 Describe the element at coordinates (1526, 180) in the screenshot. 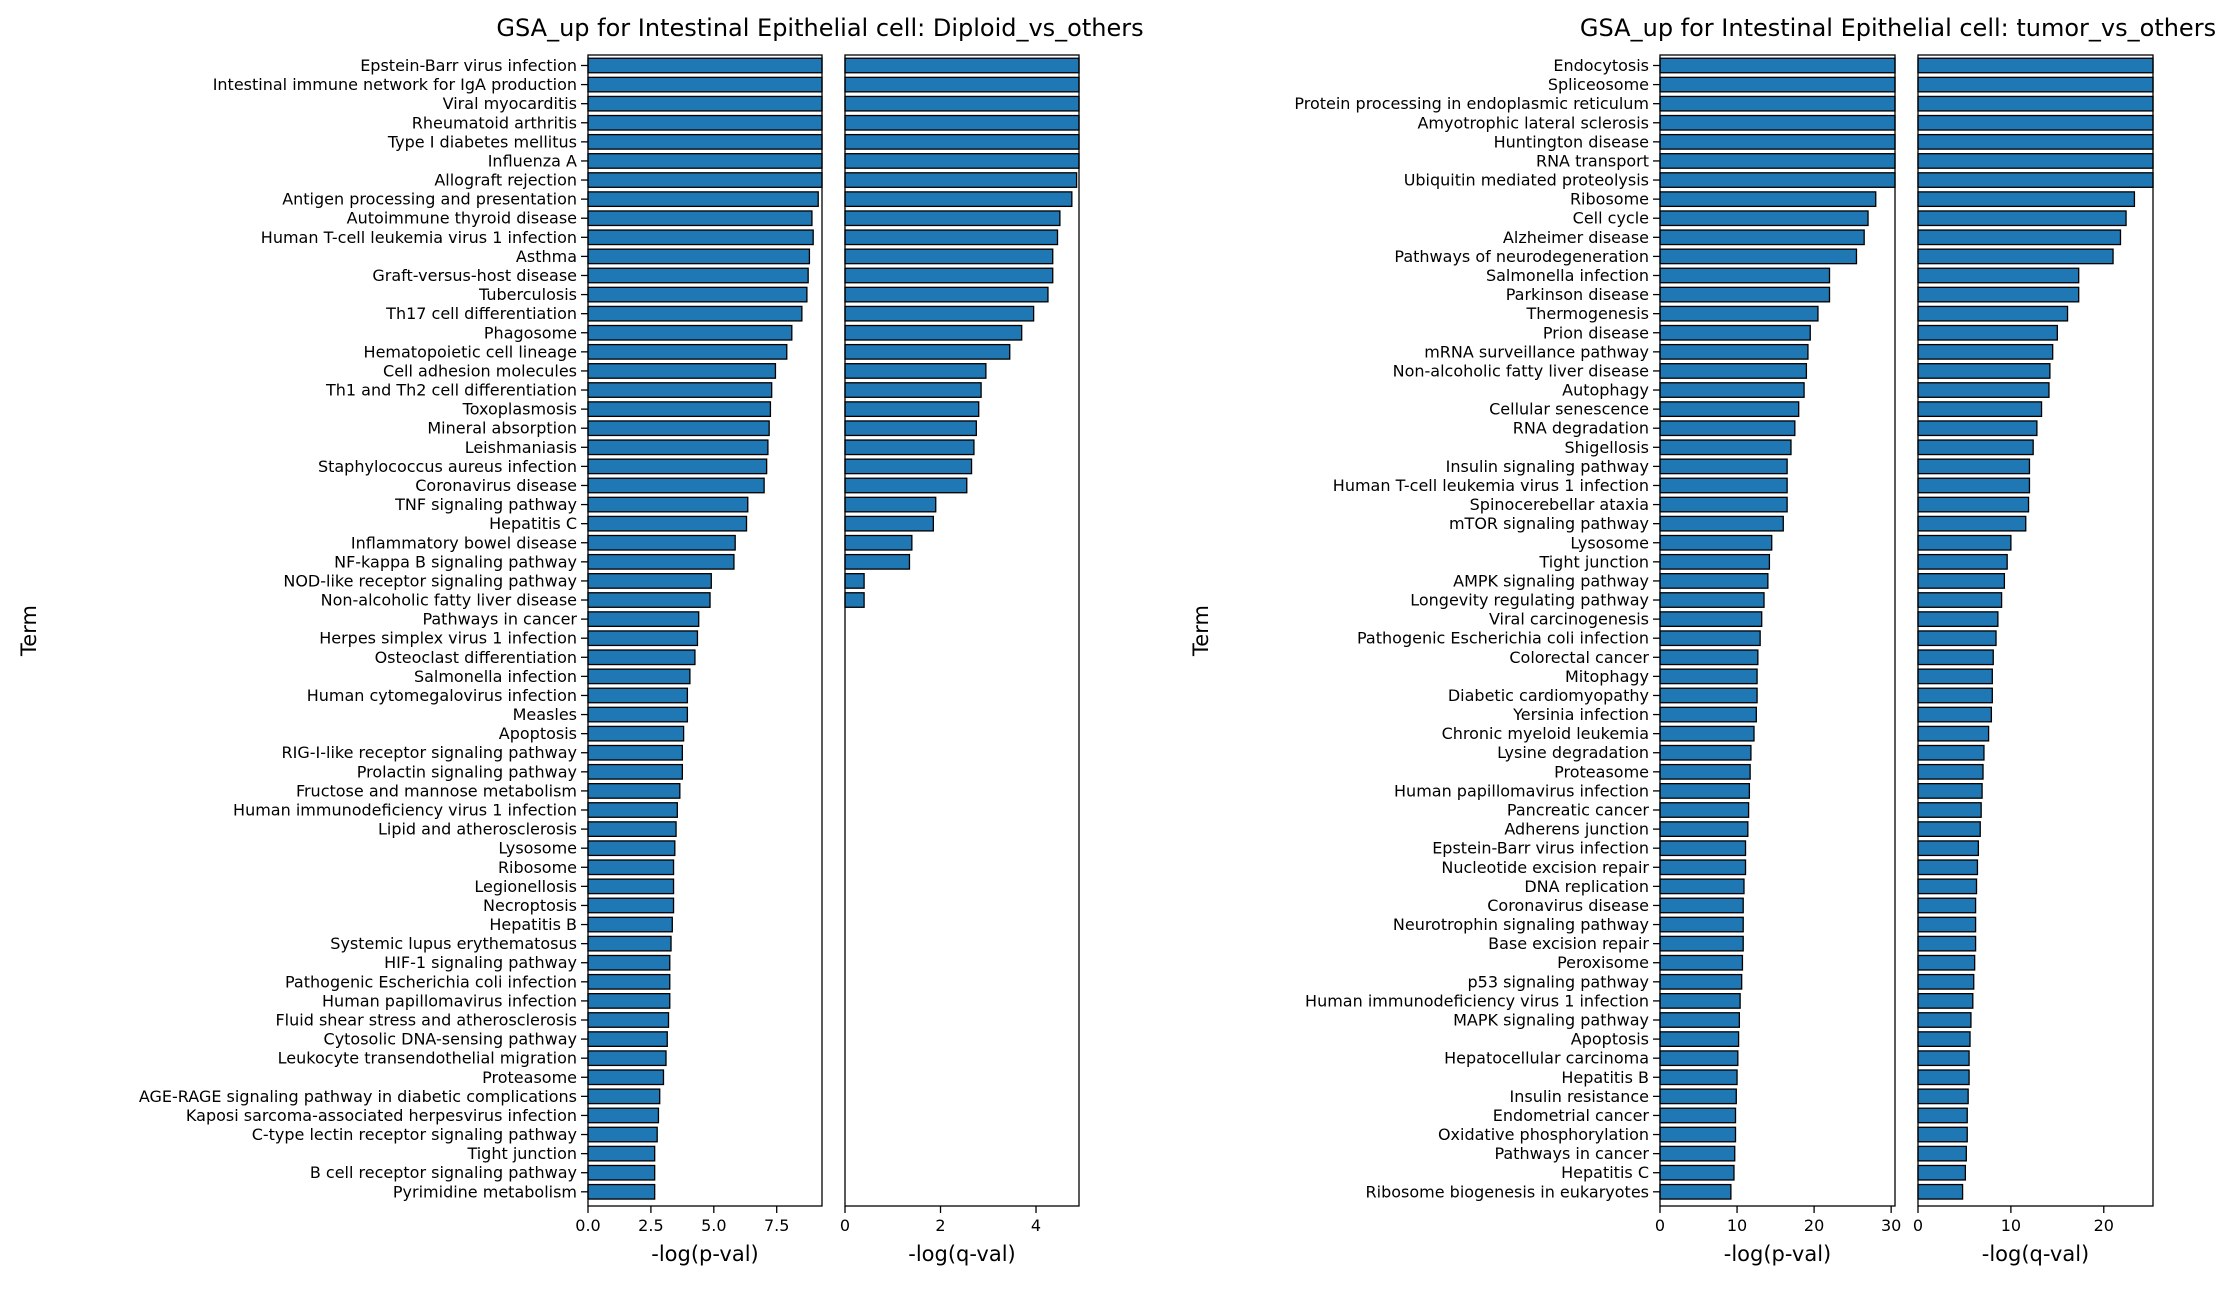

I see `category-label: Ubiquitin mediated proteolysis` at that location.